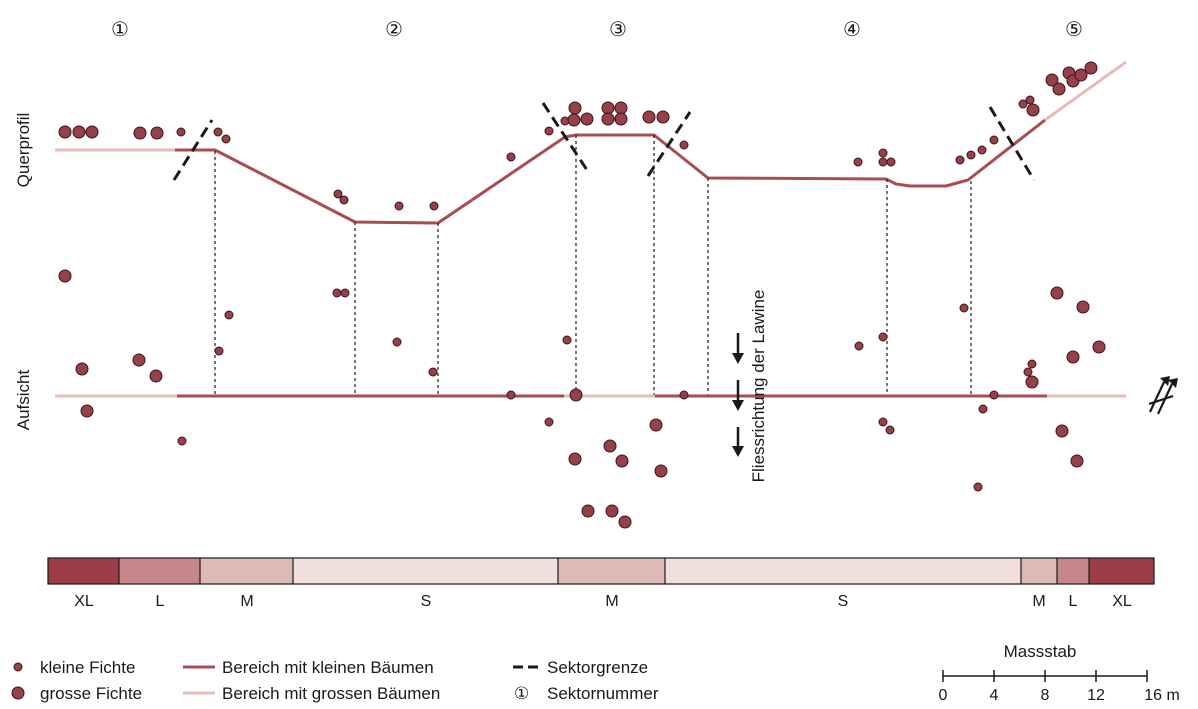  Describe the element at coordinates (521, 693) in the screenshot. I see `sector-number-legend-icon: ①` at that location.